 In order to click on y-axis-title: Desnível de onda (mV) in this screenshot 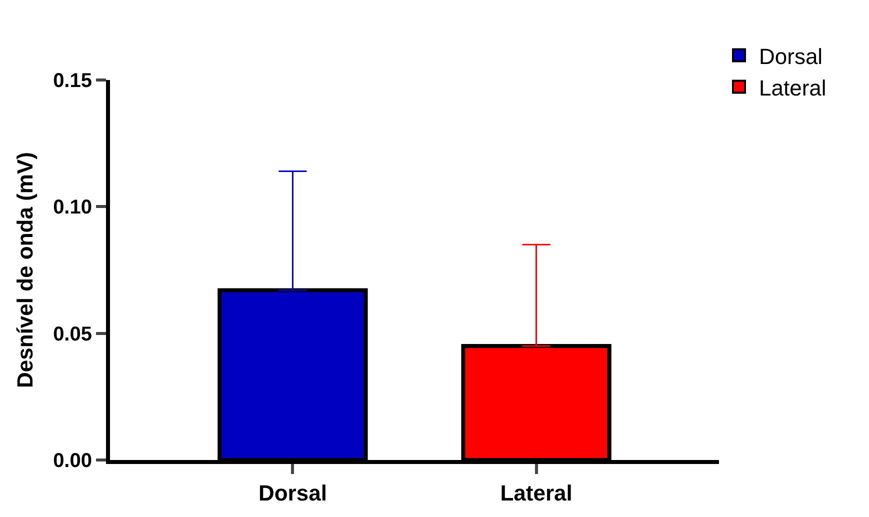, I will do `click(25, 270)`.